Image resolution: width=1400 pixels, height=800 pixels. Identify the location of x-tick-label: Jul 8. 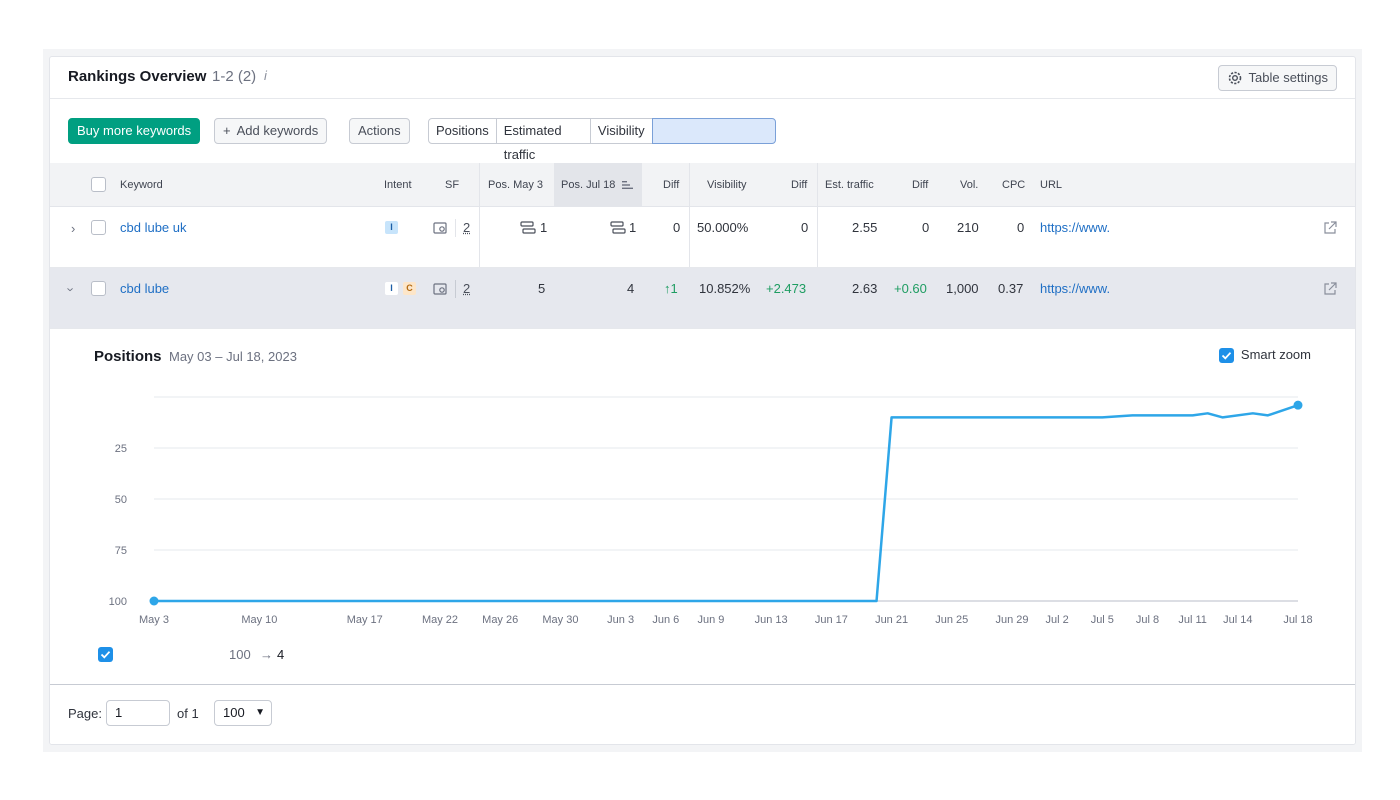
(1147, 620).